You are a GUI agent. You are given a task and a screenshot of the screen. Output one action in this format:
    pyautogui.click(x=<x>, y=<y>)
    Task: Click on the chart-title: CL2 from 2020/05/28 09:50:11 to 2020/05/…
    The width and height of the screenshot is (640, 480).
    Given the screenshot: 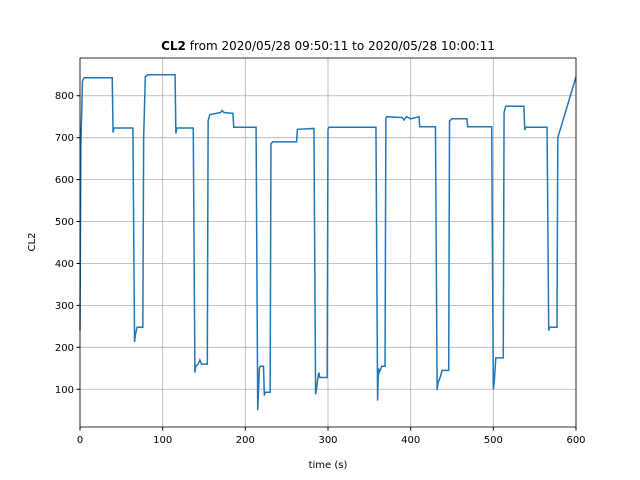 What is the action you would take?
    pyautogui.click(x=328, y=46)
    